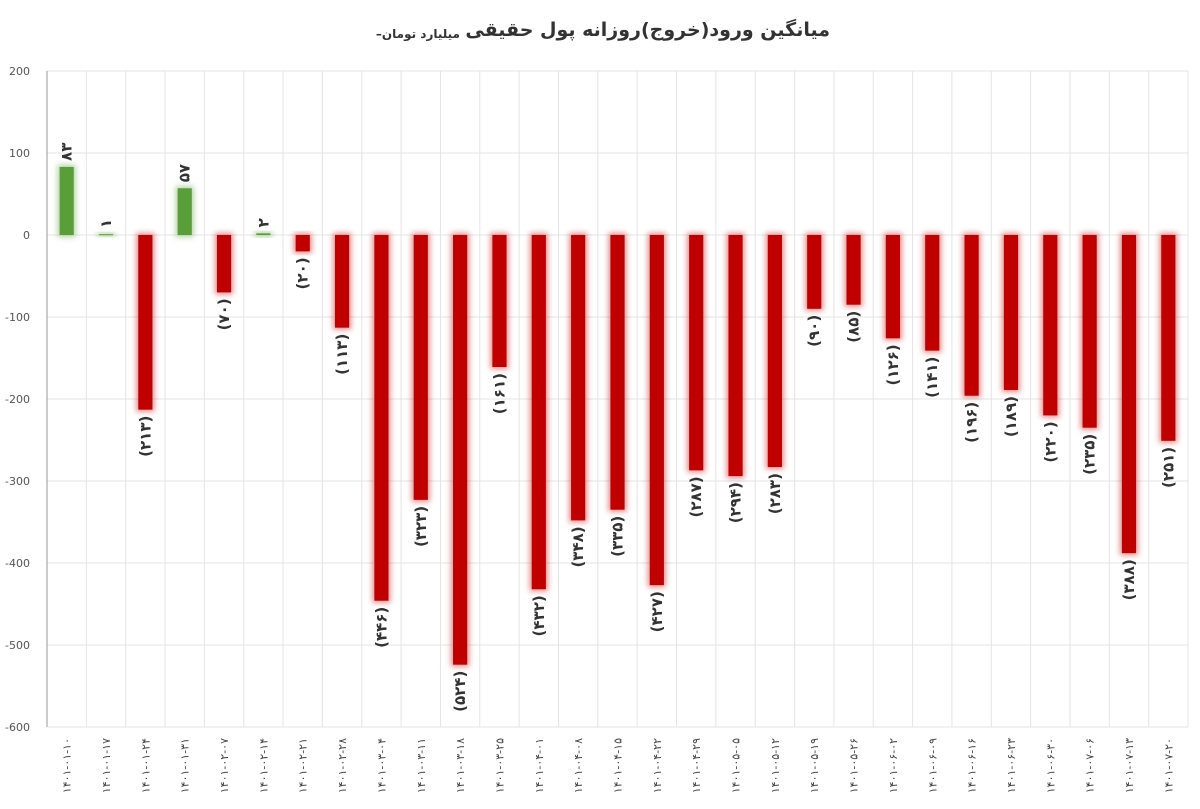 Image resolution: width=1200 pixels, height=809 pixels. I want to click on value-label: (۱۴۱), so click(932, 377).